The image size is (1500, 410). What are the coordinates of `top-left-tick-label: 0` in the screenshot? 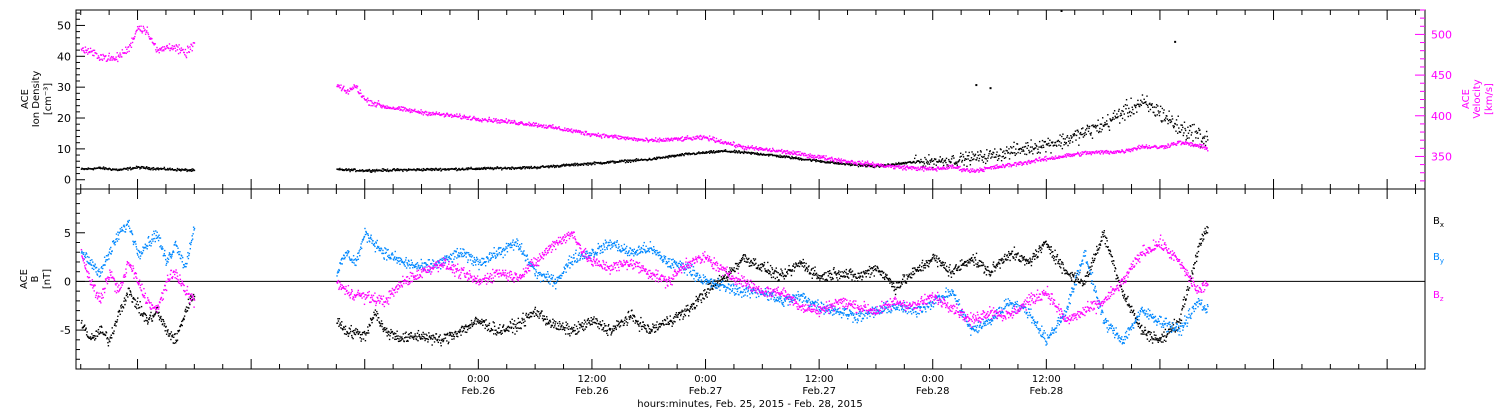 It's located at (67, 180).